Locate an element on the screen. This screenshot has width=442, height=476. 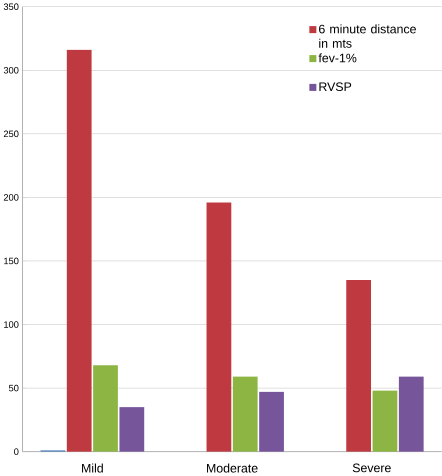
y-tick-label: 250 is located at coordinates (11, 134).